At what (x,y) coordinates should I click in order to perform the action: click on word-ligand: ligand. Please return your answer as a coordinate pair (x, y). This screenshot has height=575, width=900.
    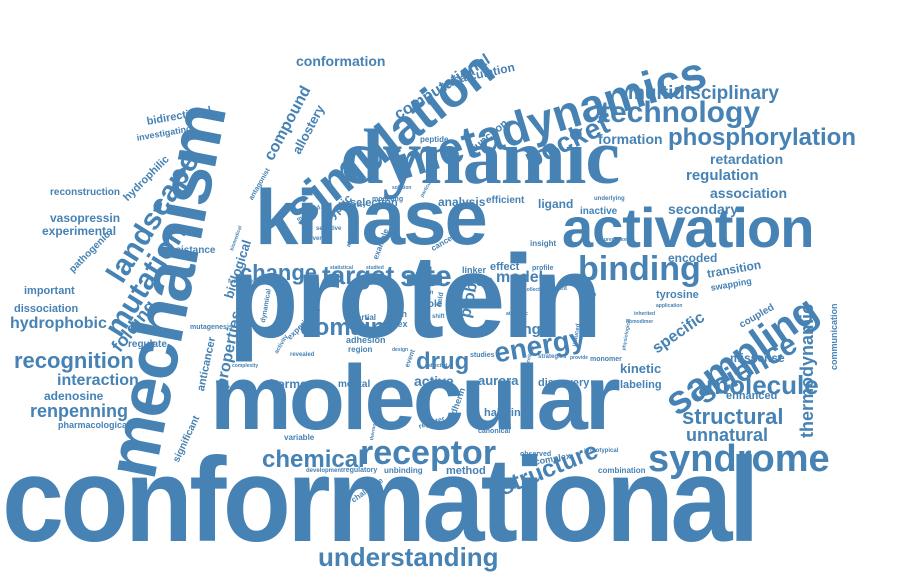
    Looking at the image, I should click on (556, 204).